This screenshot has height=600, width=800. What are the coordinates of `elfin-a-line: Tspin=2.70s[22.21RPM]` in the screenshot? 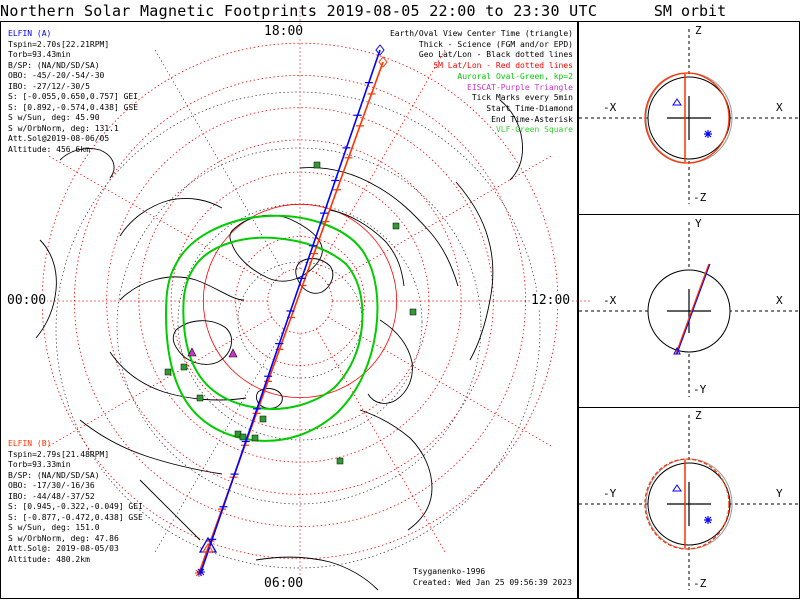 It's located at (59, 44).